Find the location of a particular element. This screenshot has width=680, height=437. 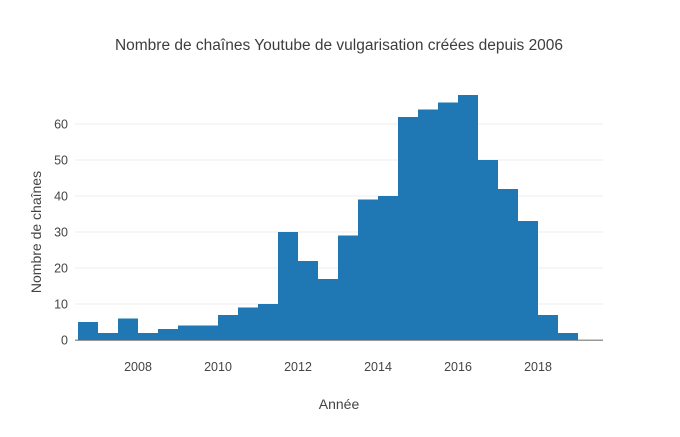

histogram-bar-2015.5 is located at coordinates (448, 221).